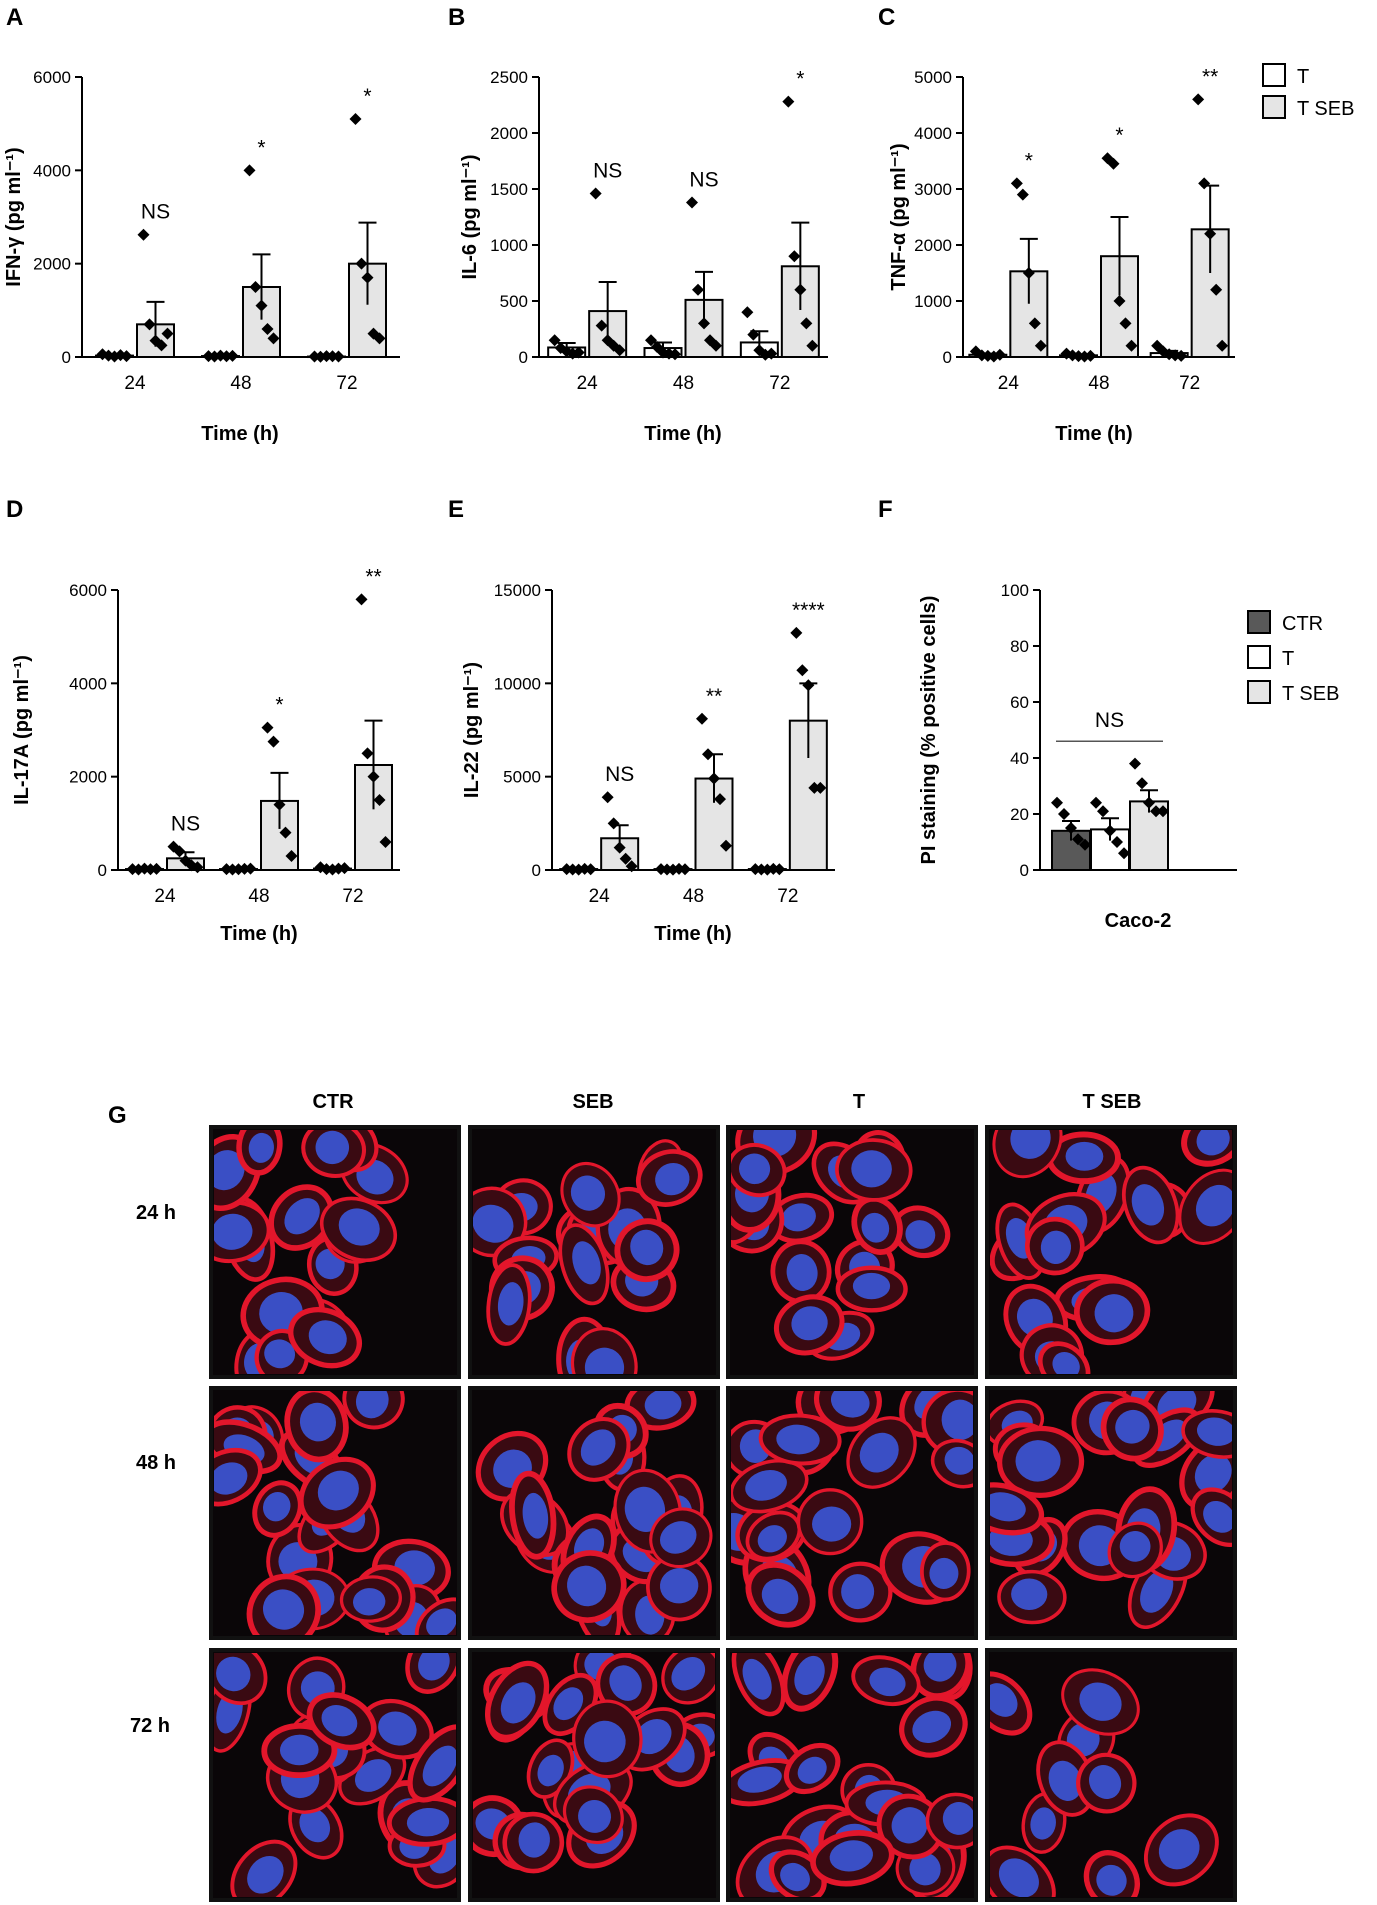 This screenshot has height=1905, width=1377. Describe the element at coordinates (333, 1102) in the screenshot. I see `micro-col-ctr: CTR` at that location.